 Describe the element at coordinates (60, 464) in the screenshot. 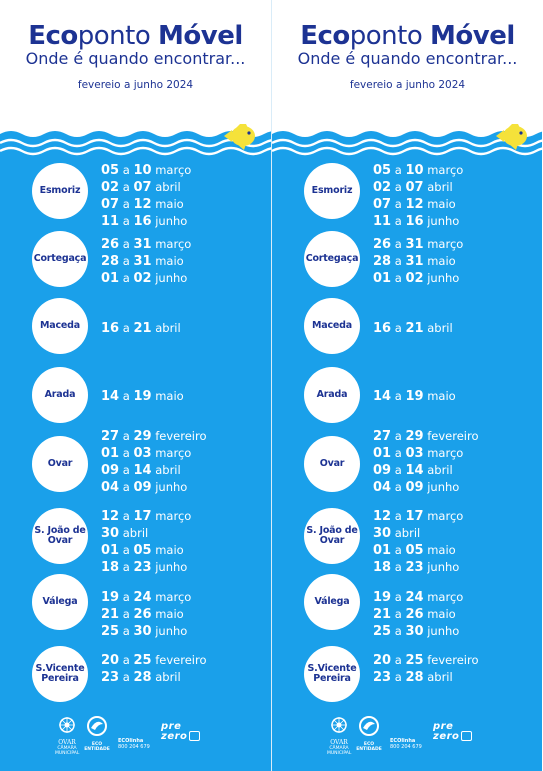

I see `location-name: Ovar` at that location.